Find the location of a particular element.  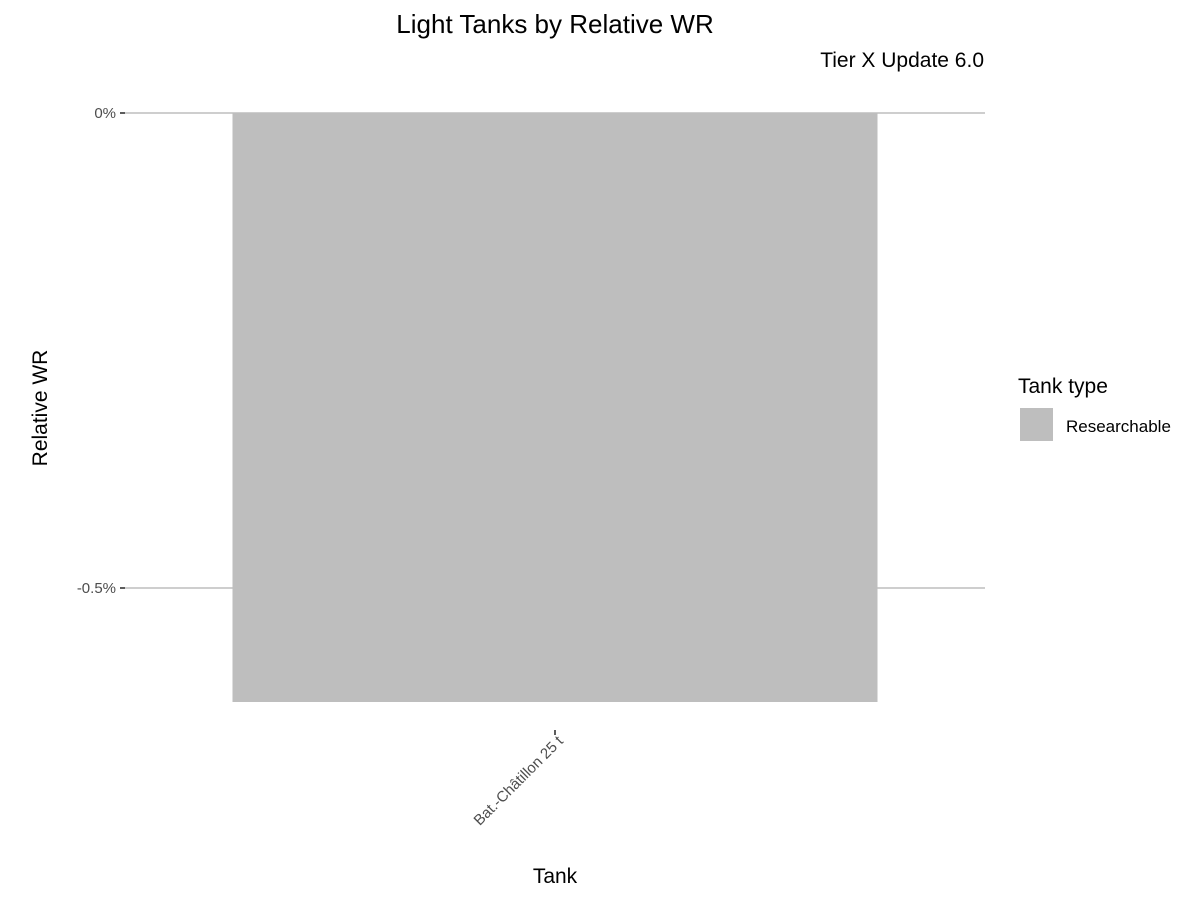

legend-title: Tank type is located at coordinates (1063, 386).